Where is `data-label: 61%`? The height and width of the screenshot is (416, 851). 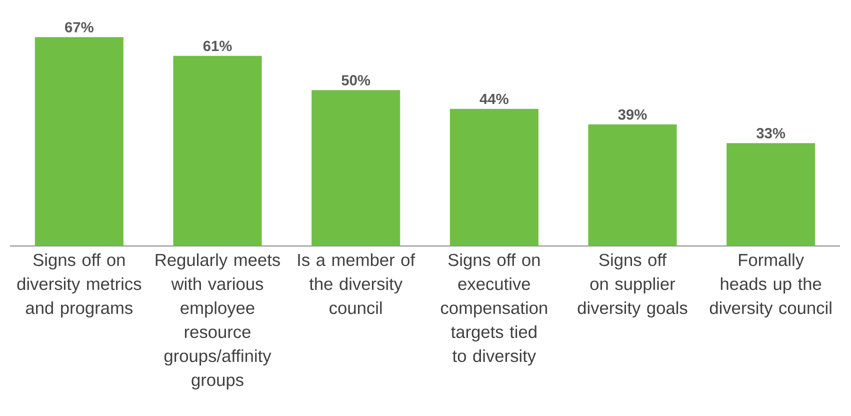
data-label: 61% is located at coordinates (217, 46).